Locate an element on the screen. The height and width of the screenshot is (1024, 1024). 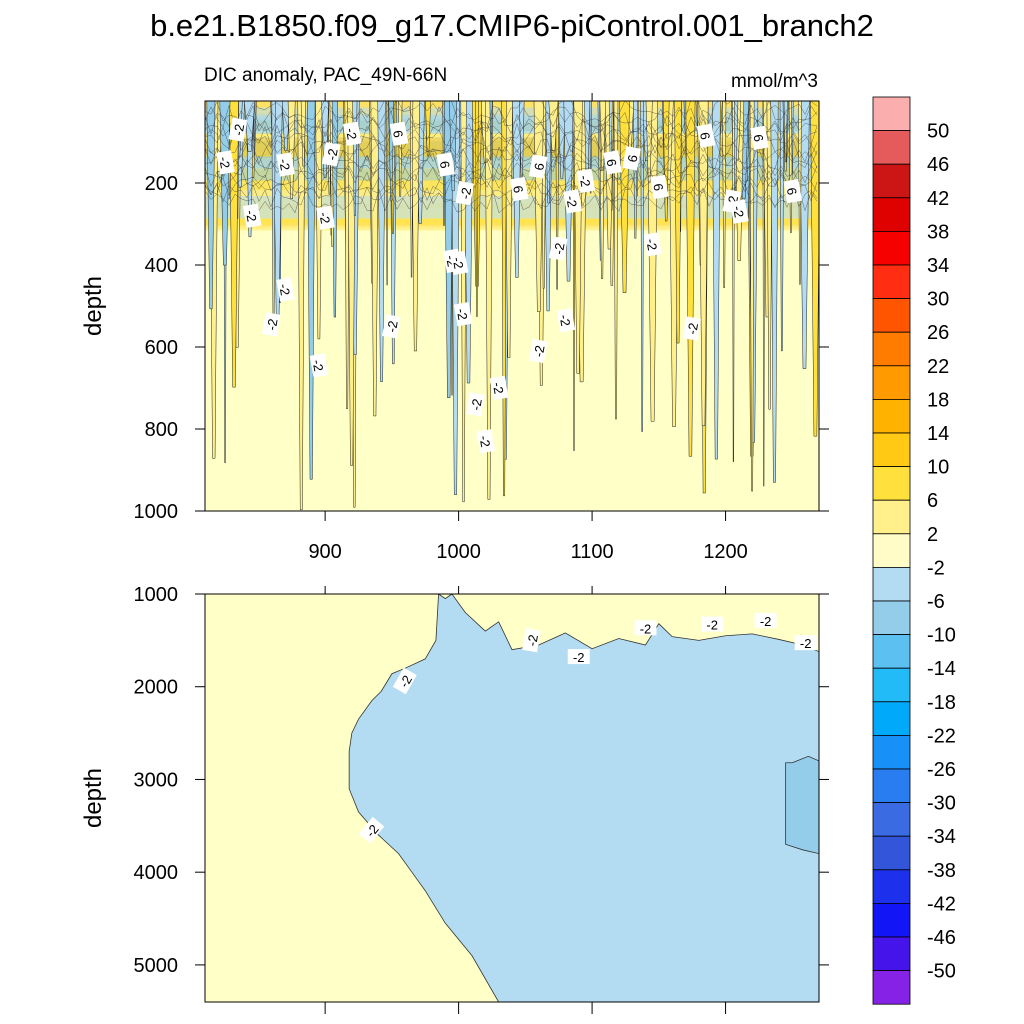
colorbar-tick-label: 2 is located at coordinates (932, 535).